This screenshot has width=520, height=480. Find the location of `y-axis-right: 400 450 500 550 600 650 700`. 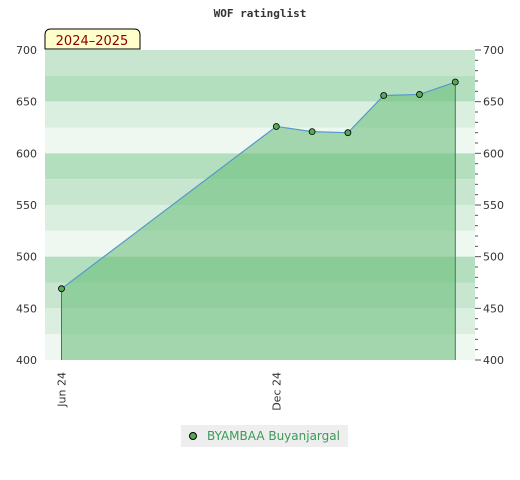

y-axis-right: 400 450 500 550 600 650 700 is located at coordinates (489, 205).